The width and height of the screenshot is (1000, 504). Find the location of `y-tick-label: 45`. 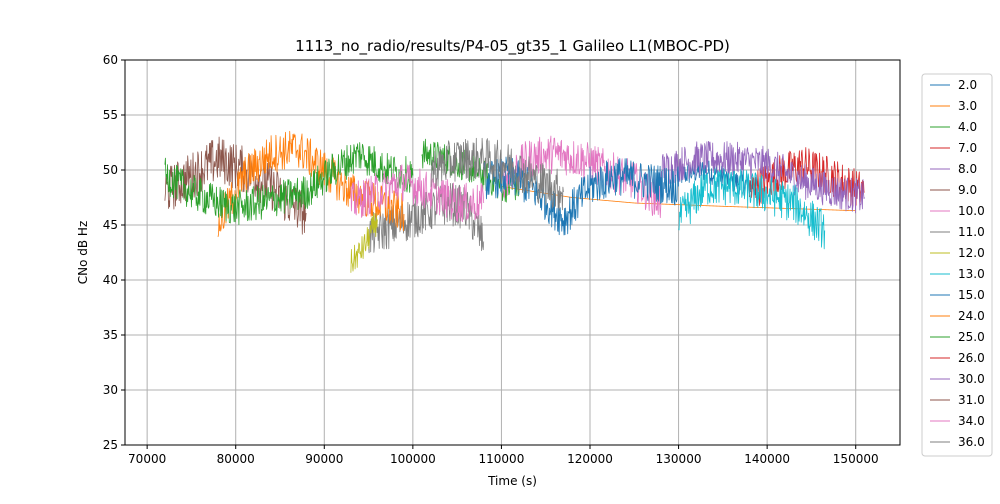

y-tick-label: 45 is located at coordinates (110, 225).